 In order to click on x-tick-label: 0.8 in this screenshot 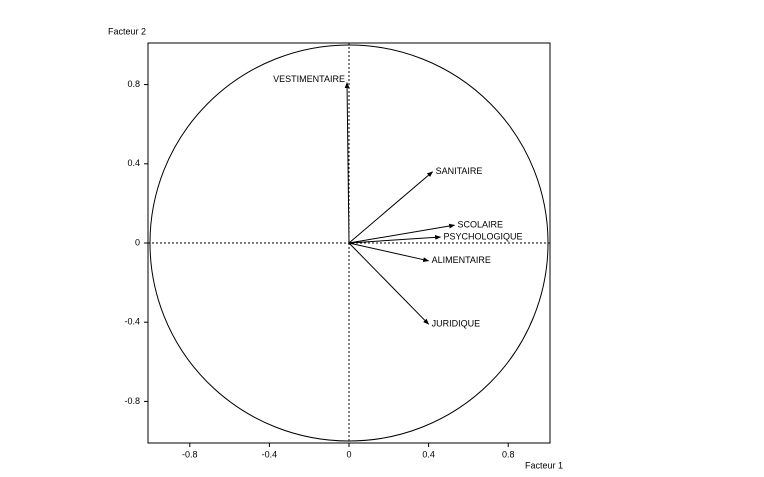, I will do `click(508, 454)`.